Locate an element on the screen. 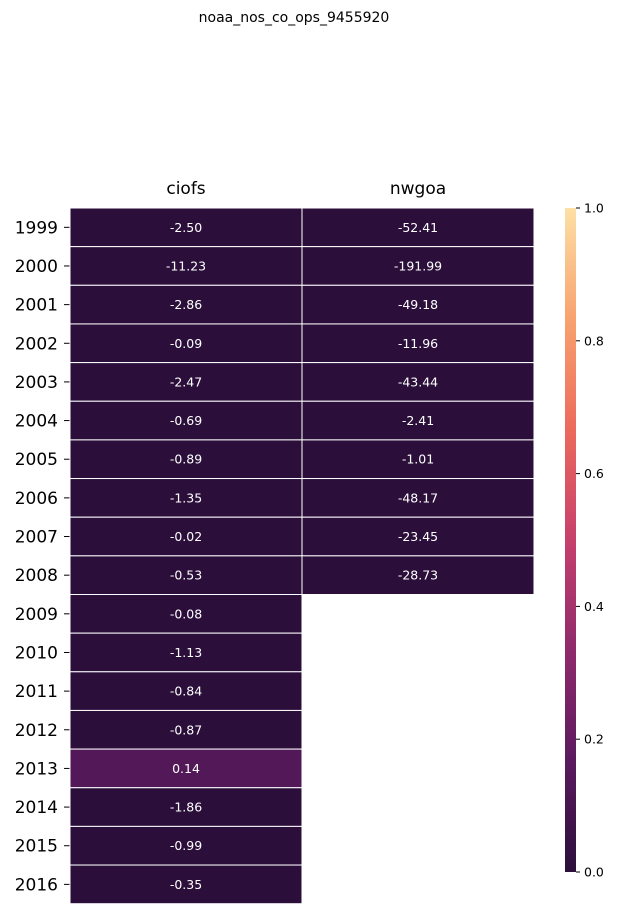 The width and height of the screenshot is (618, 919). colorbar-tick-label: 0.2 is located at coordinates (594, 739).